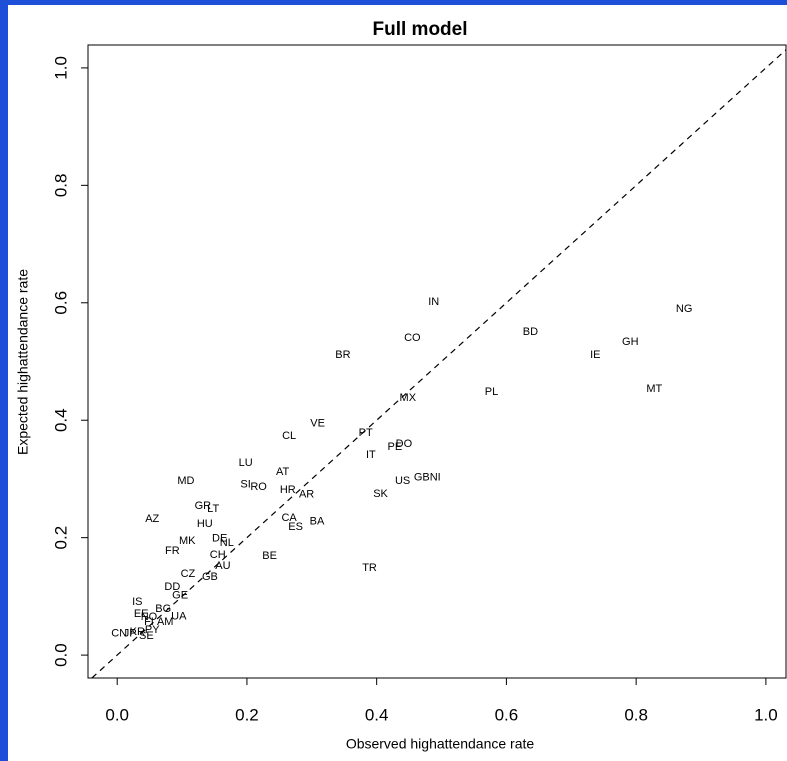 Image resolution: width=787 pixels, height=761 pixels. I want to click on frame-left, so click(4, 380).